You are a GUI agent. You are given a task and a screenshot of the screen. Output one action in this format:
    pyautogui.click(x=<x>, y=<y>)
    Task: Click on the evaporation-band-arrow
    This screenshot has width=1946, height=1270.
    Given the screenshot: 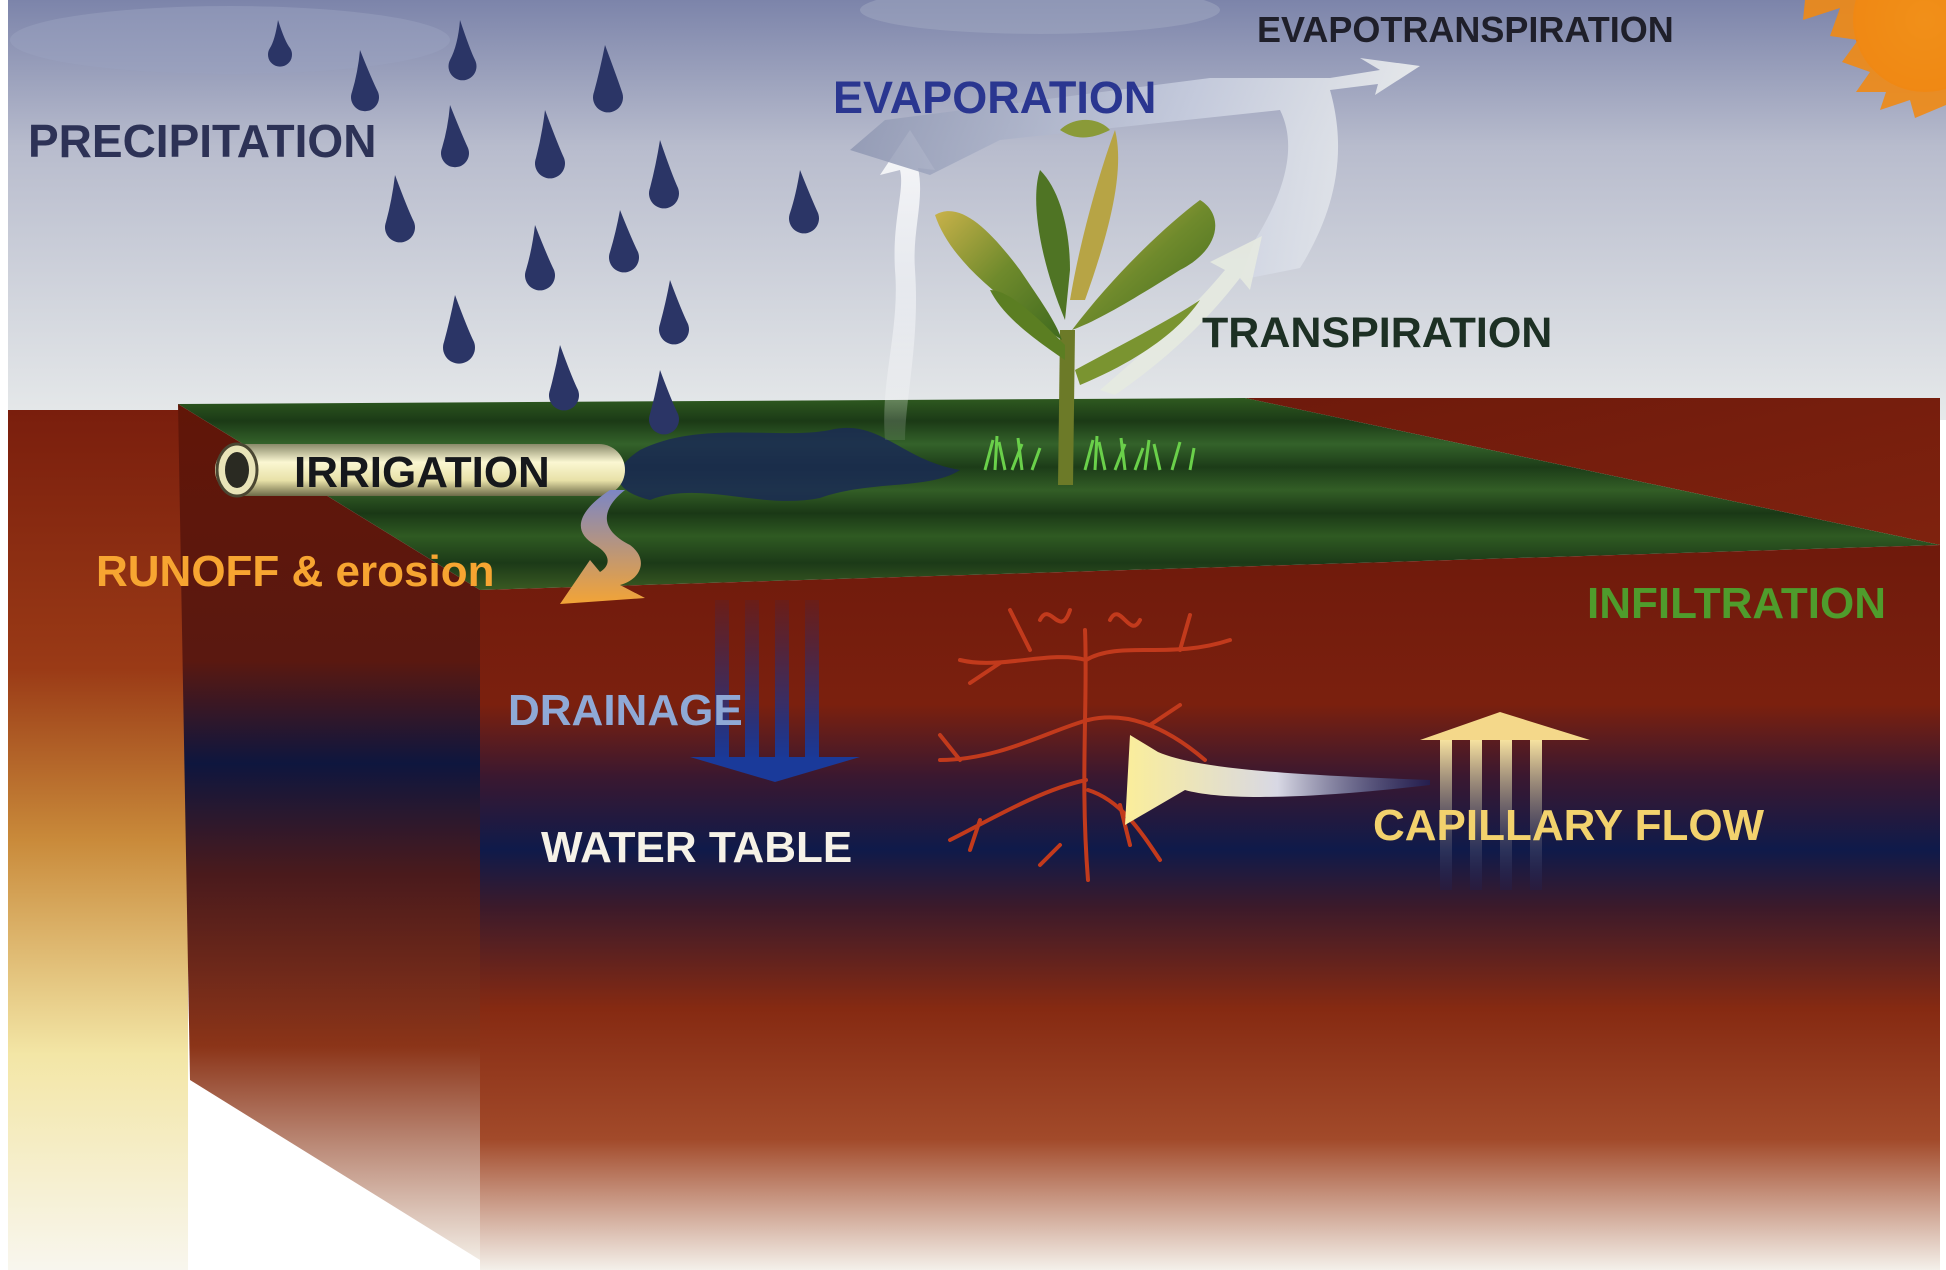 What is the action you would take?
    pyautogui.click(x=1135, y=169)
    